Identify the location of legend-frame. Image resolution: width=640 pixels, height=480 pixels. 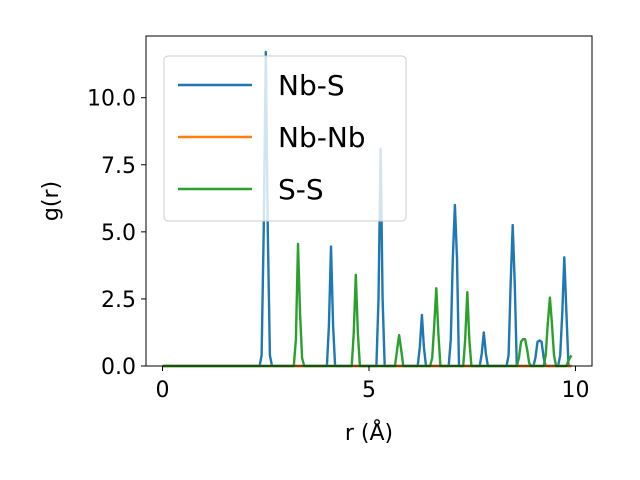
(285, 138).